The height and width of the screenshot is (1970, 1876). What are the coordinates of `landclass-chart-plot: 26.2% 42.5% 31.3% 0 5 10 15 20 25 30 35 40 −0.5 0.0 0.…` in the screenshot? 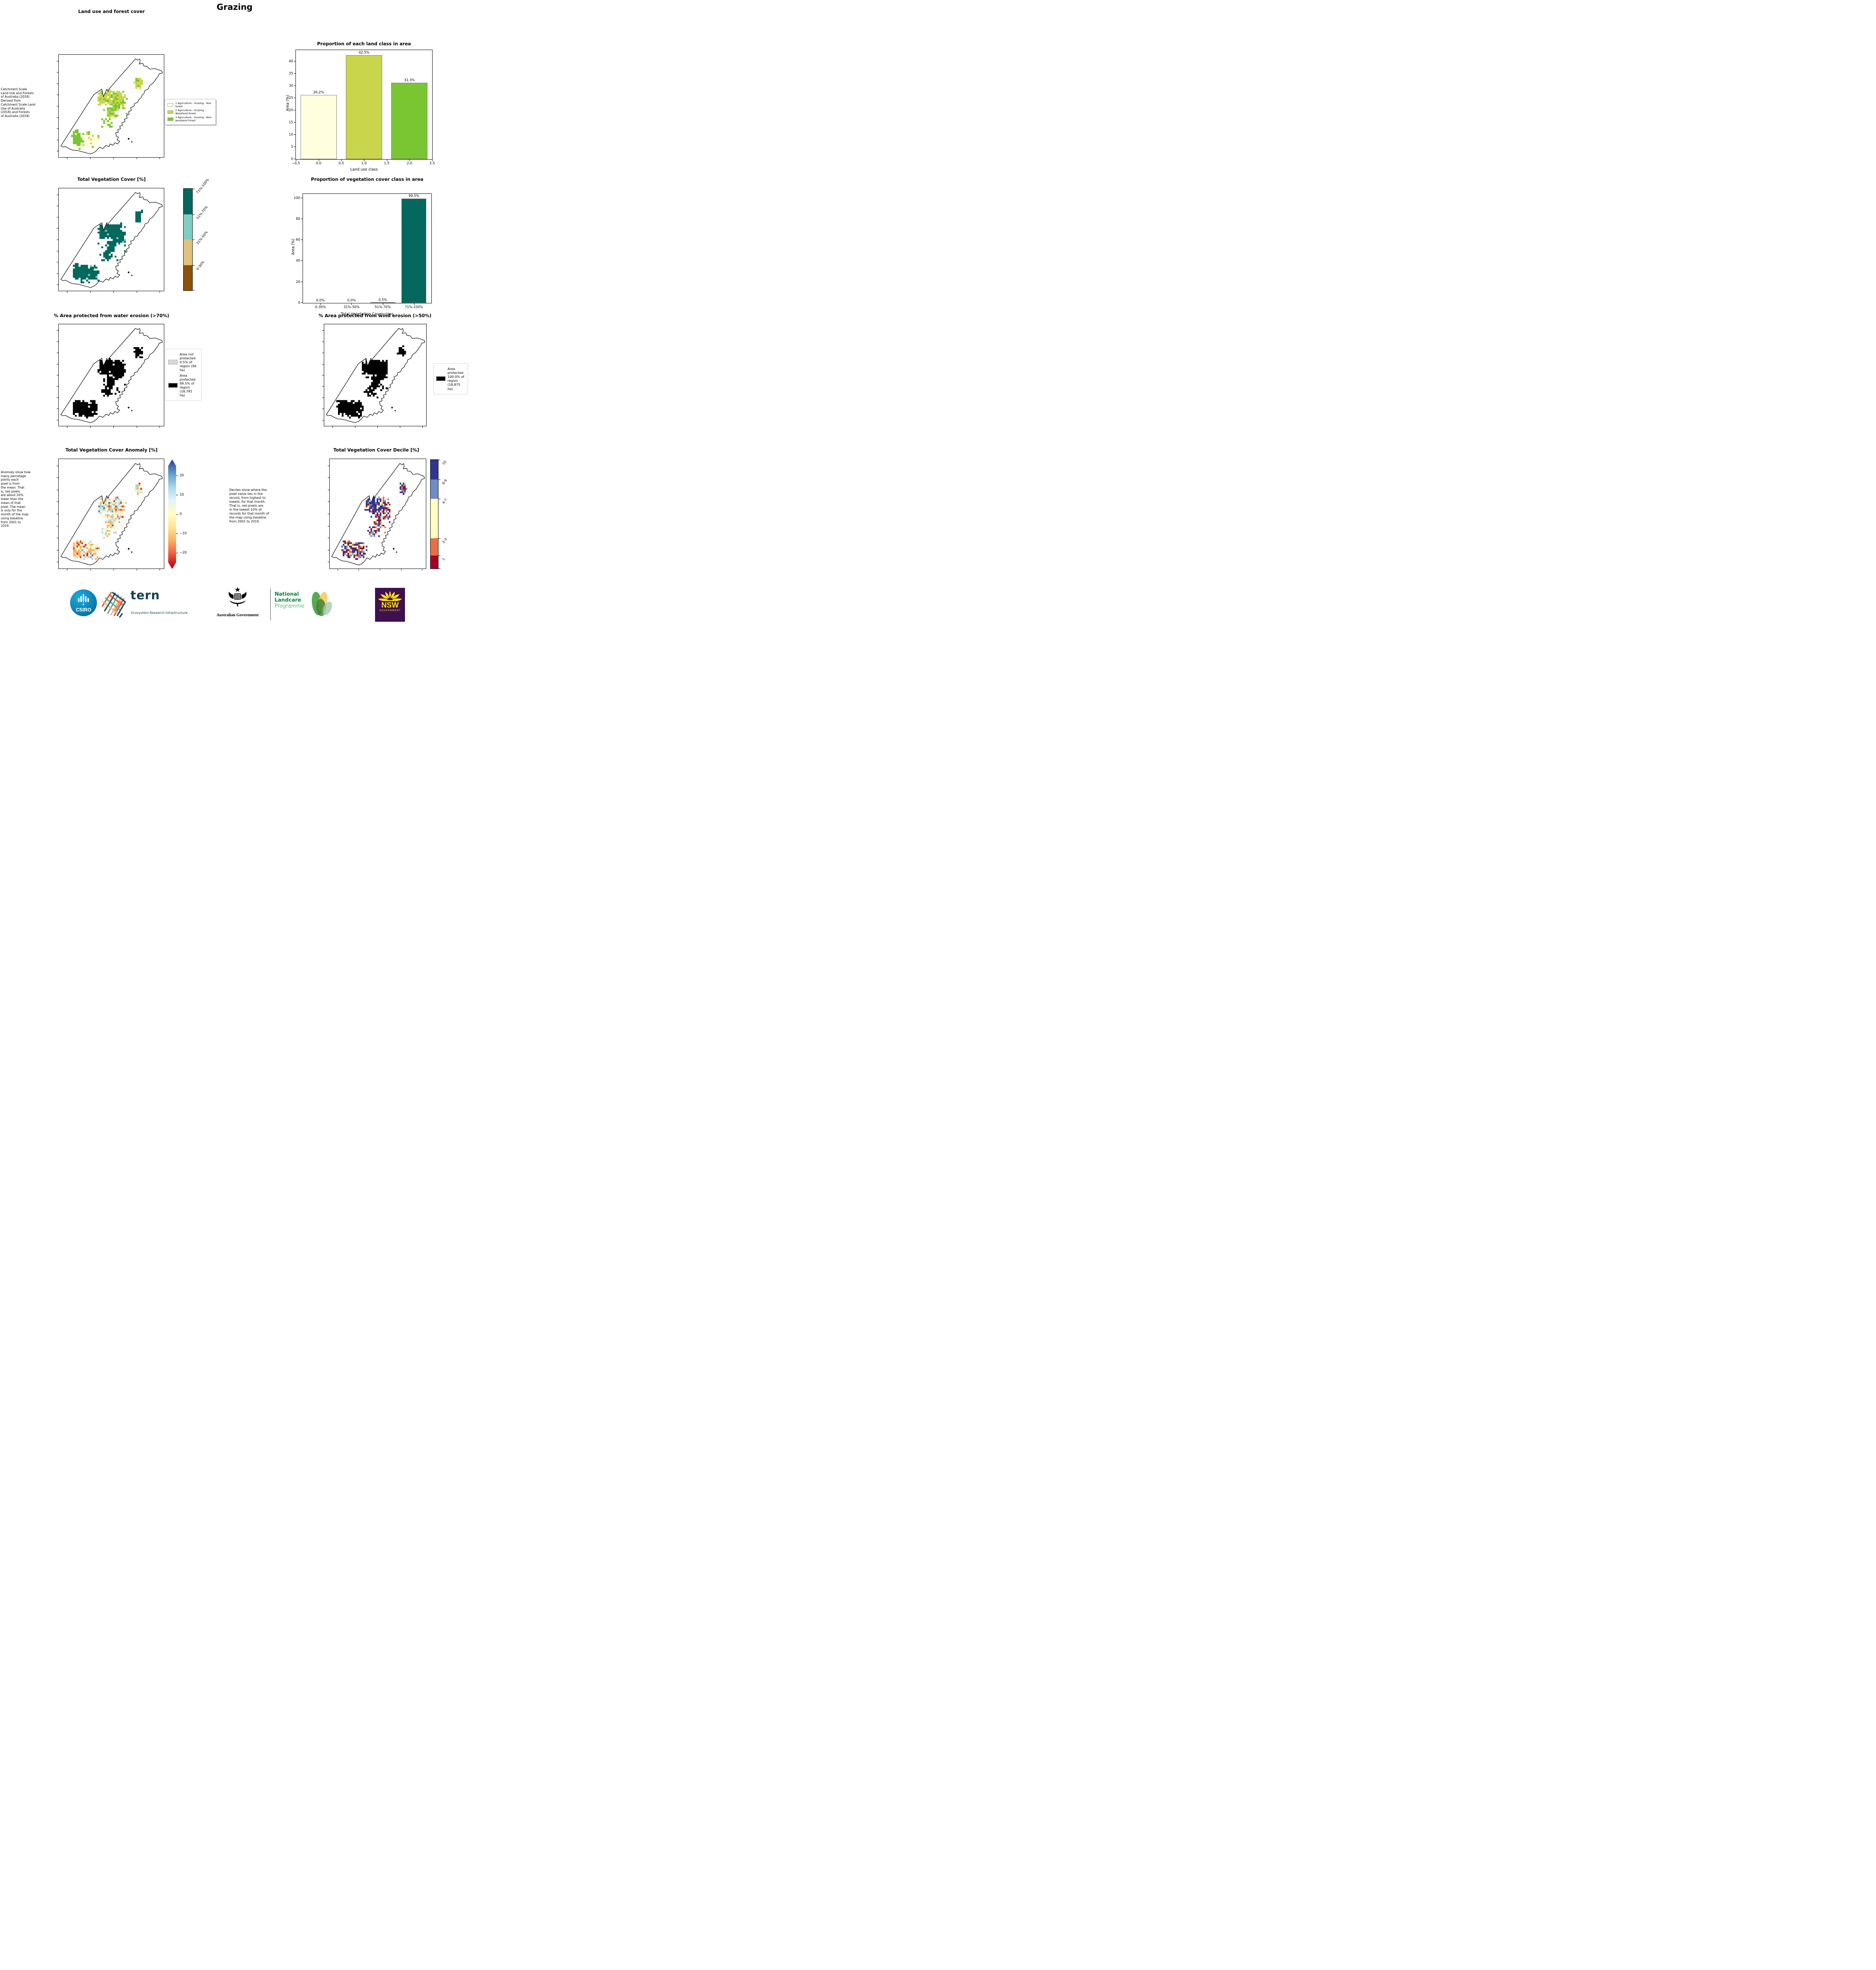 It's located at (362, 108).